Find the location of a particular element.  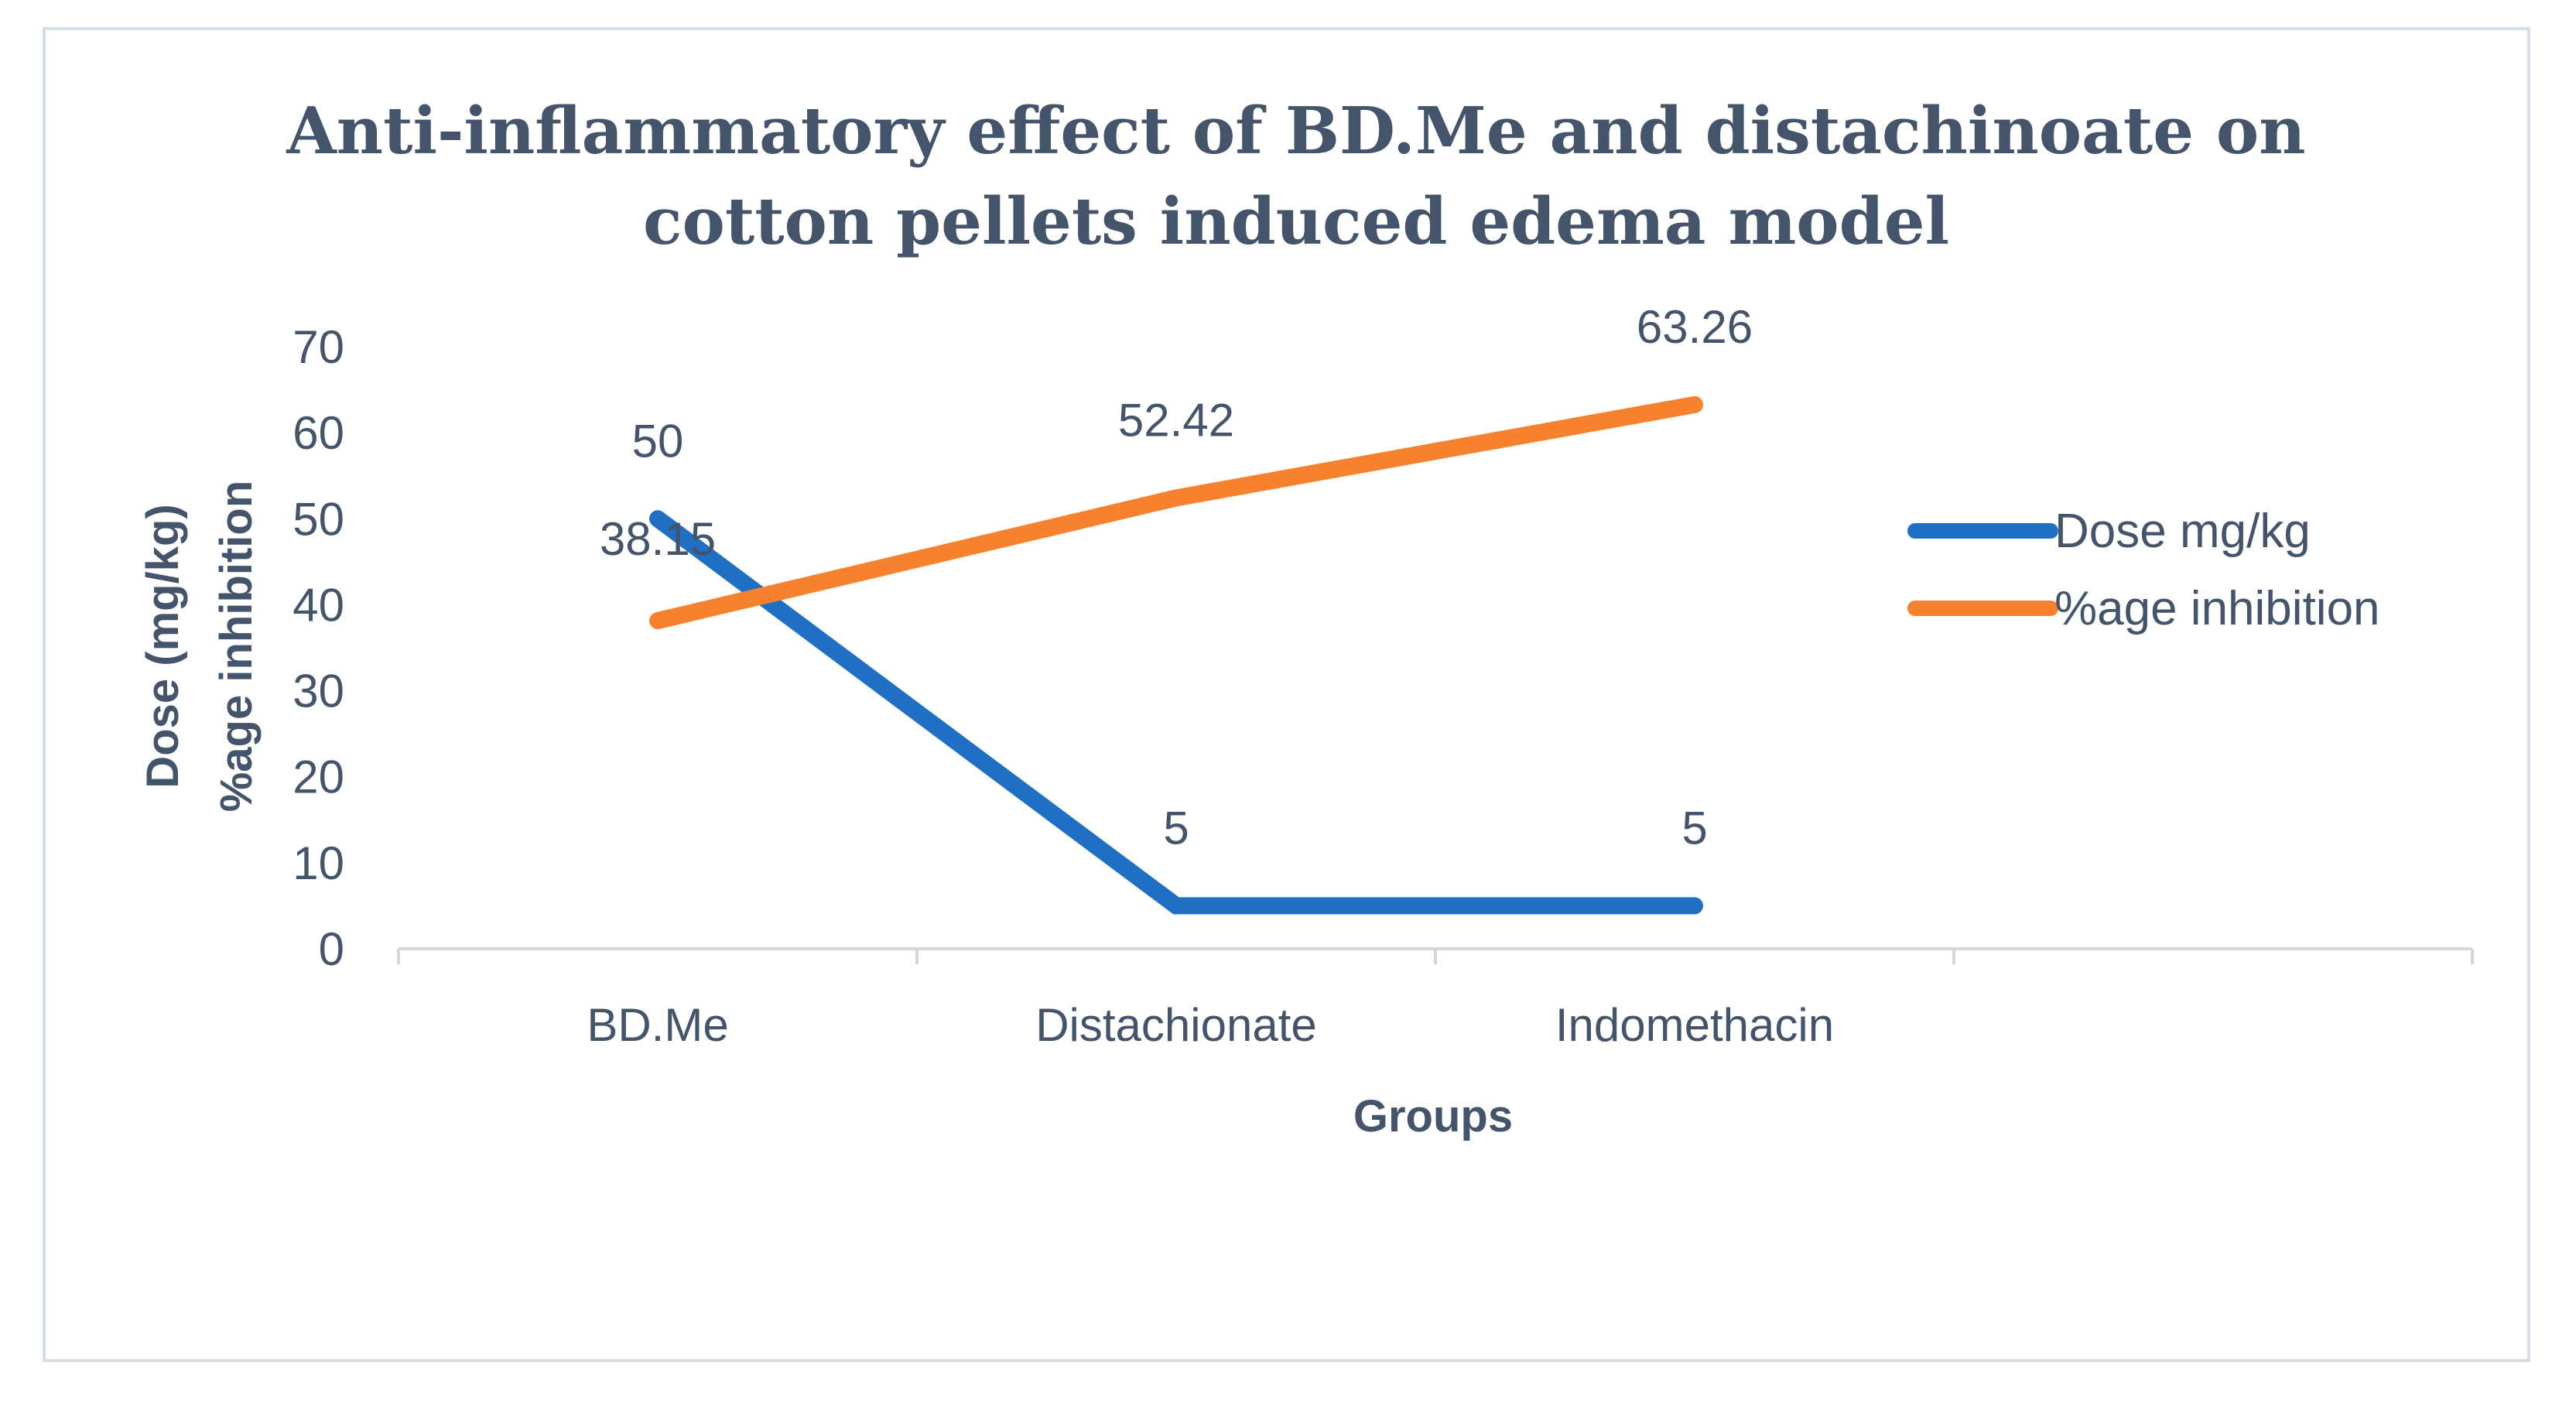

y-axis-ticks: 0 10 20 30 40 50 60 70 is located at coordinates (318, 648).